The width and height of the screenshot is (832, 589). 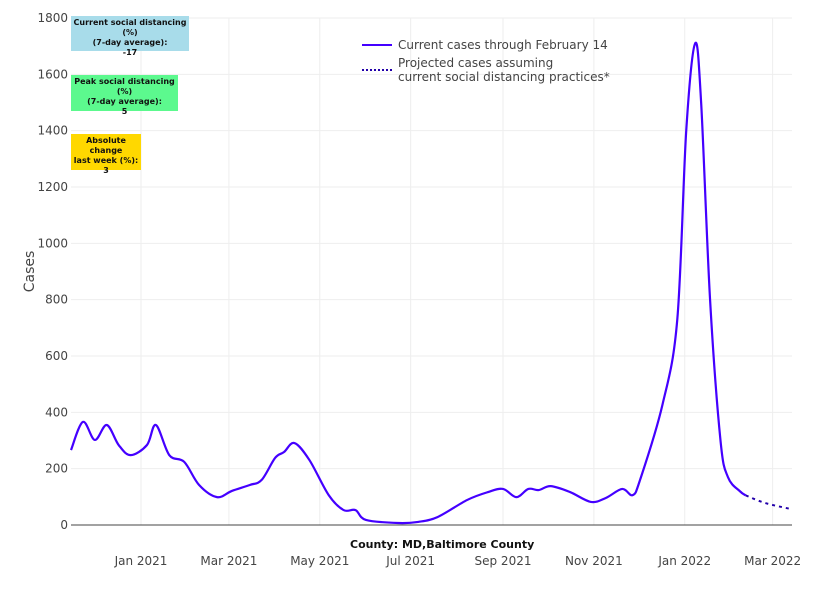 What do you see at coordinates (442, 544) in the screenshot?
I see `x-axis-title: County: MD,Baltimore County` at bounding box center [442, 544].